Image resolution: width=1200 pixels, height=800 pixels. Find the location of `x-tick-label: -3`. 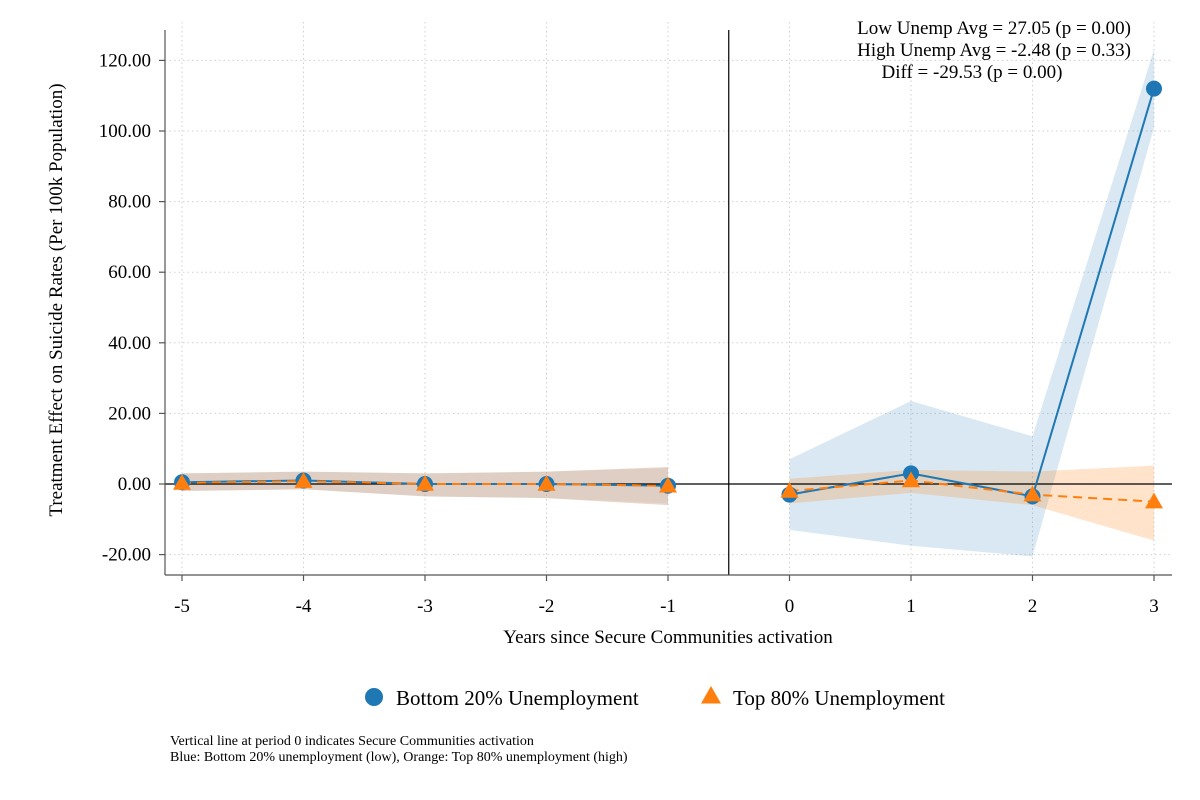

x-tick-label: -3 is located at coordinates (425, 606).